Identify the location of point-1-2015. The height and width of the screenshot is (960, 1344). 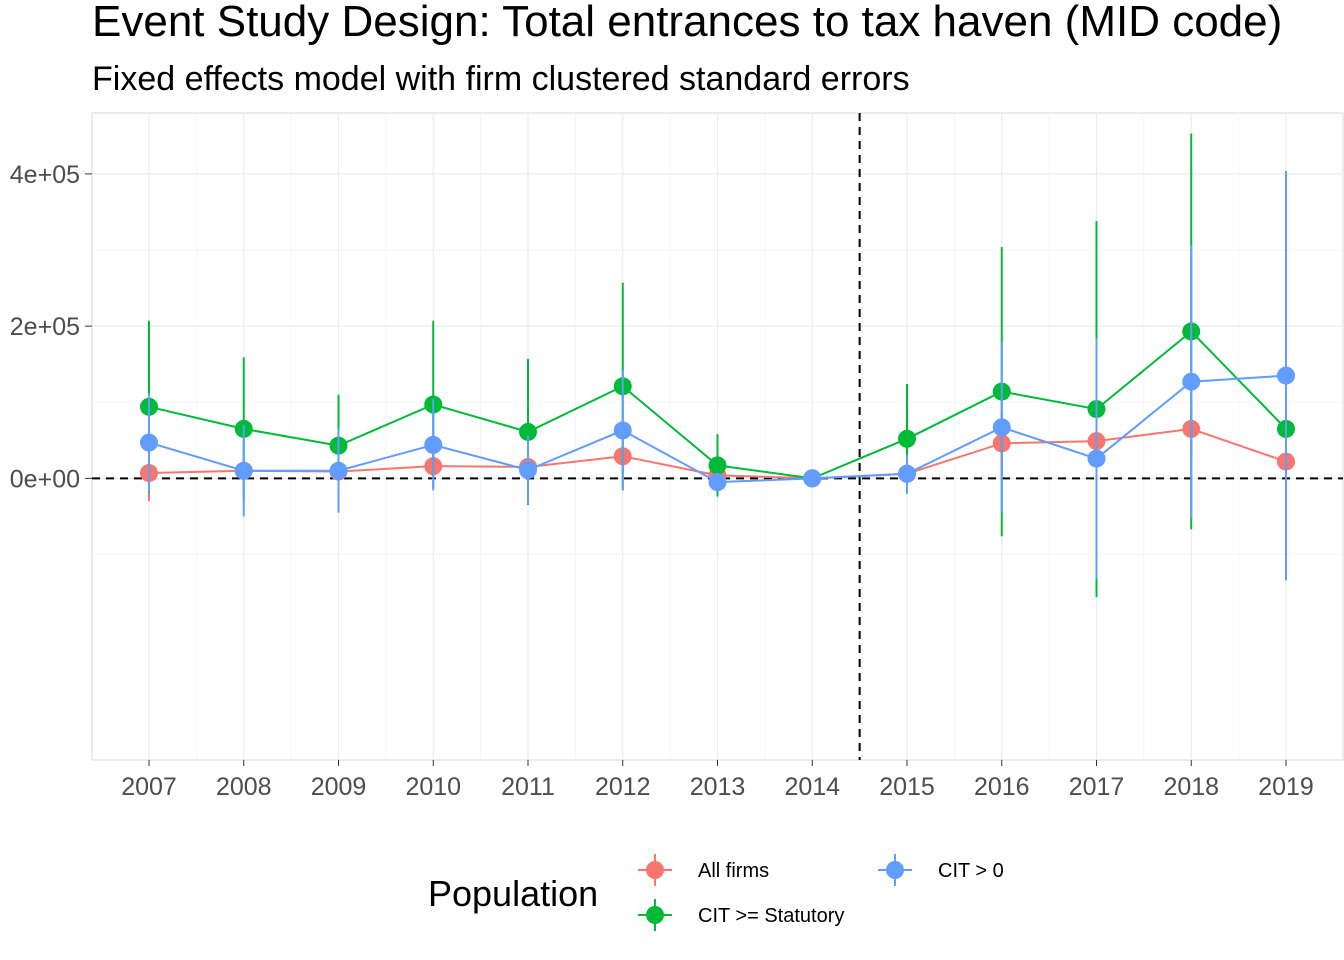
(907, 438).